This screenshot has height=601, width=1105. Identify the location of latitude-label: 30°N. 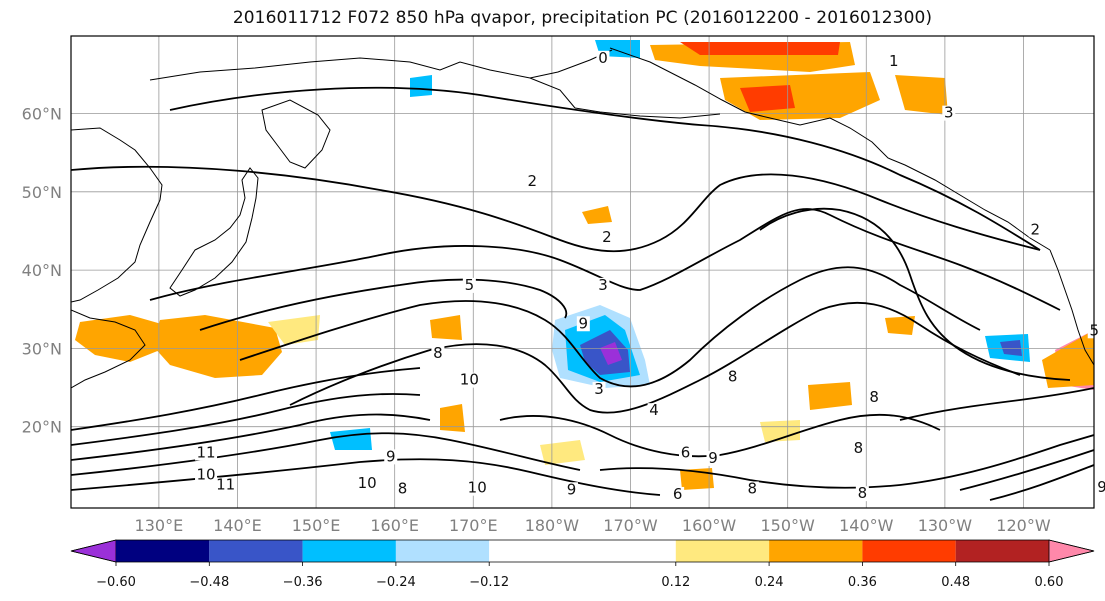
(42, 348).